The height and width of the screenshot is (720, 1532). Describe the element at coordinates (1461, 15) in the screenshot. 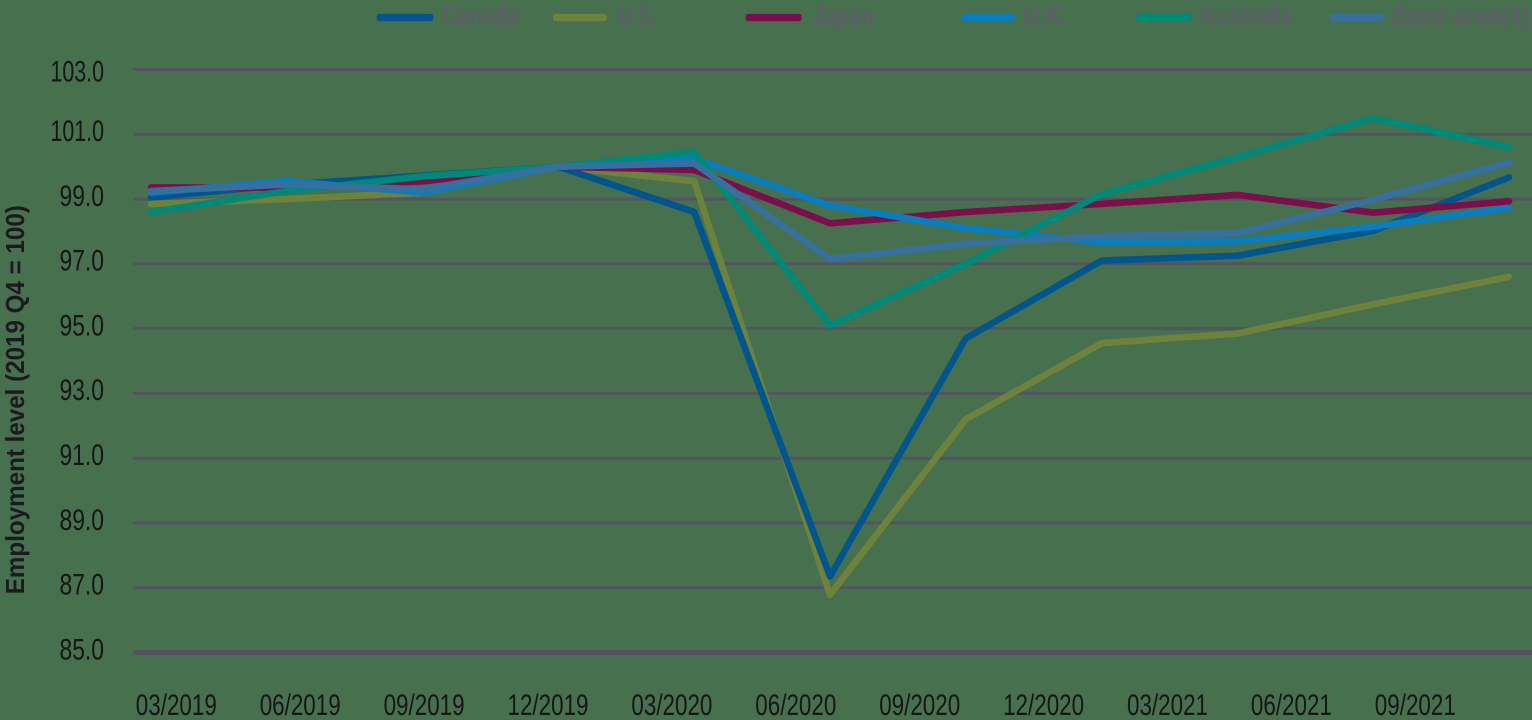

I see `svg-text: Euro area(4)` at that location.